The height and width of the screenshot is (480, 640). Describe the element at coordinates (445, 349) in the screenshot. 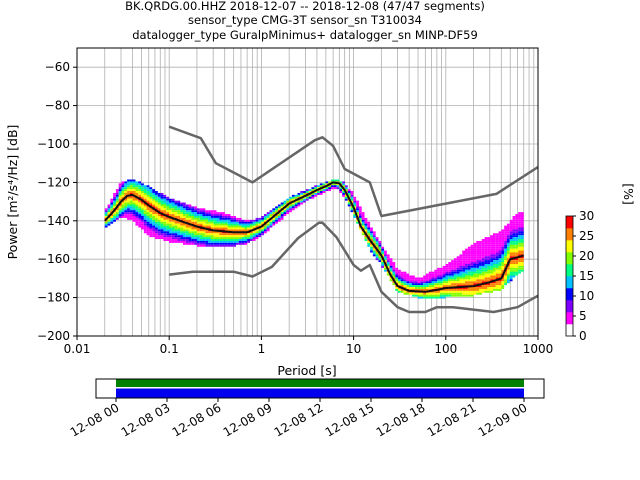

I see `x-tick-label: 100` at that location.